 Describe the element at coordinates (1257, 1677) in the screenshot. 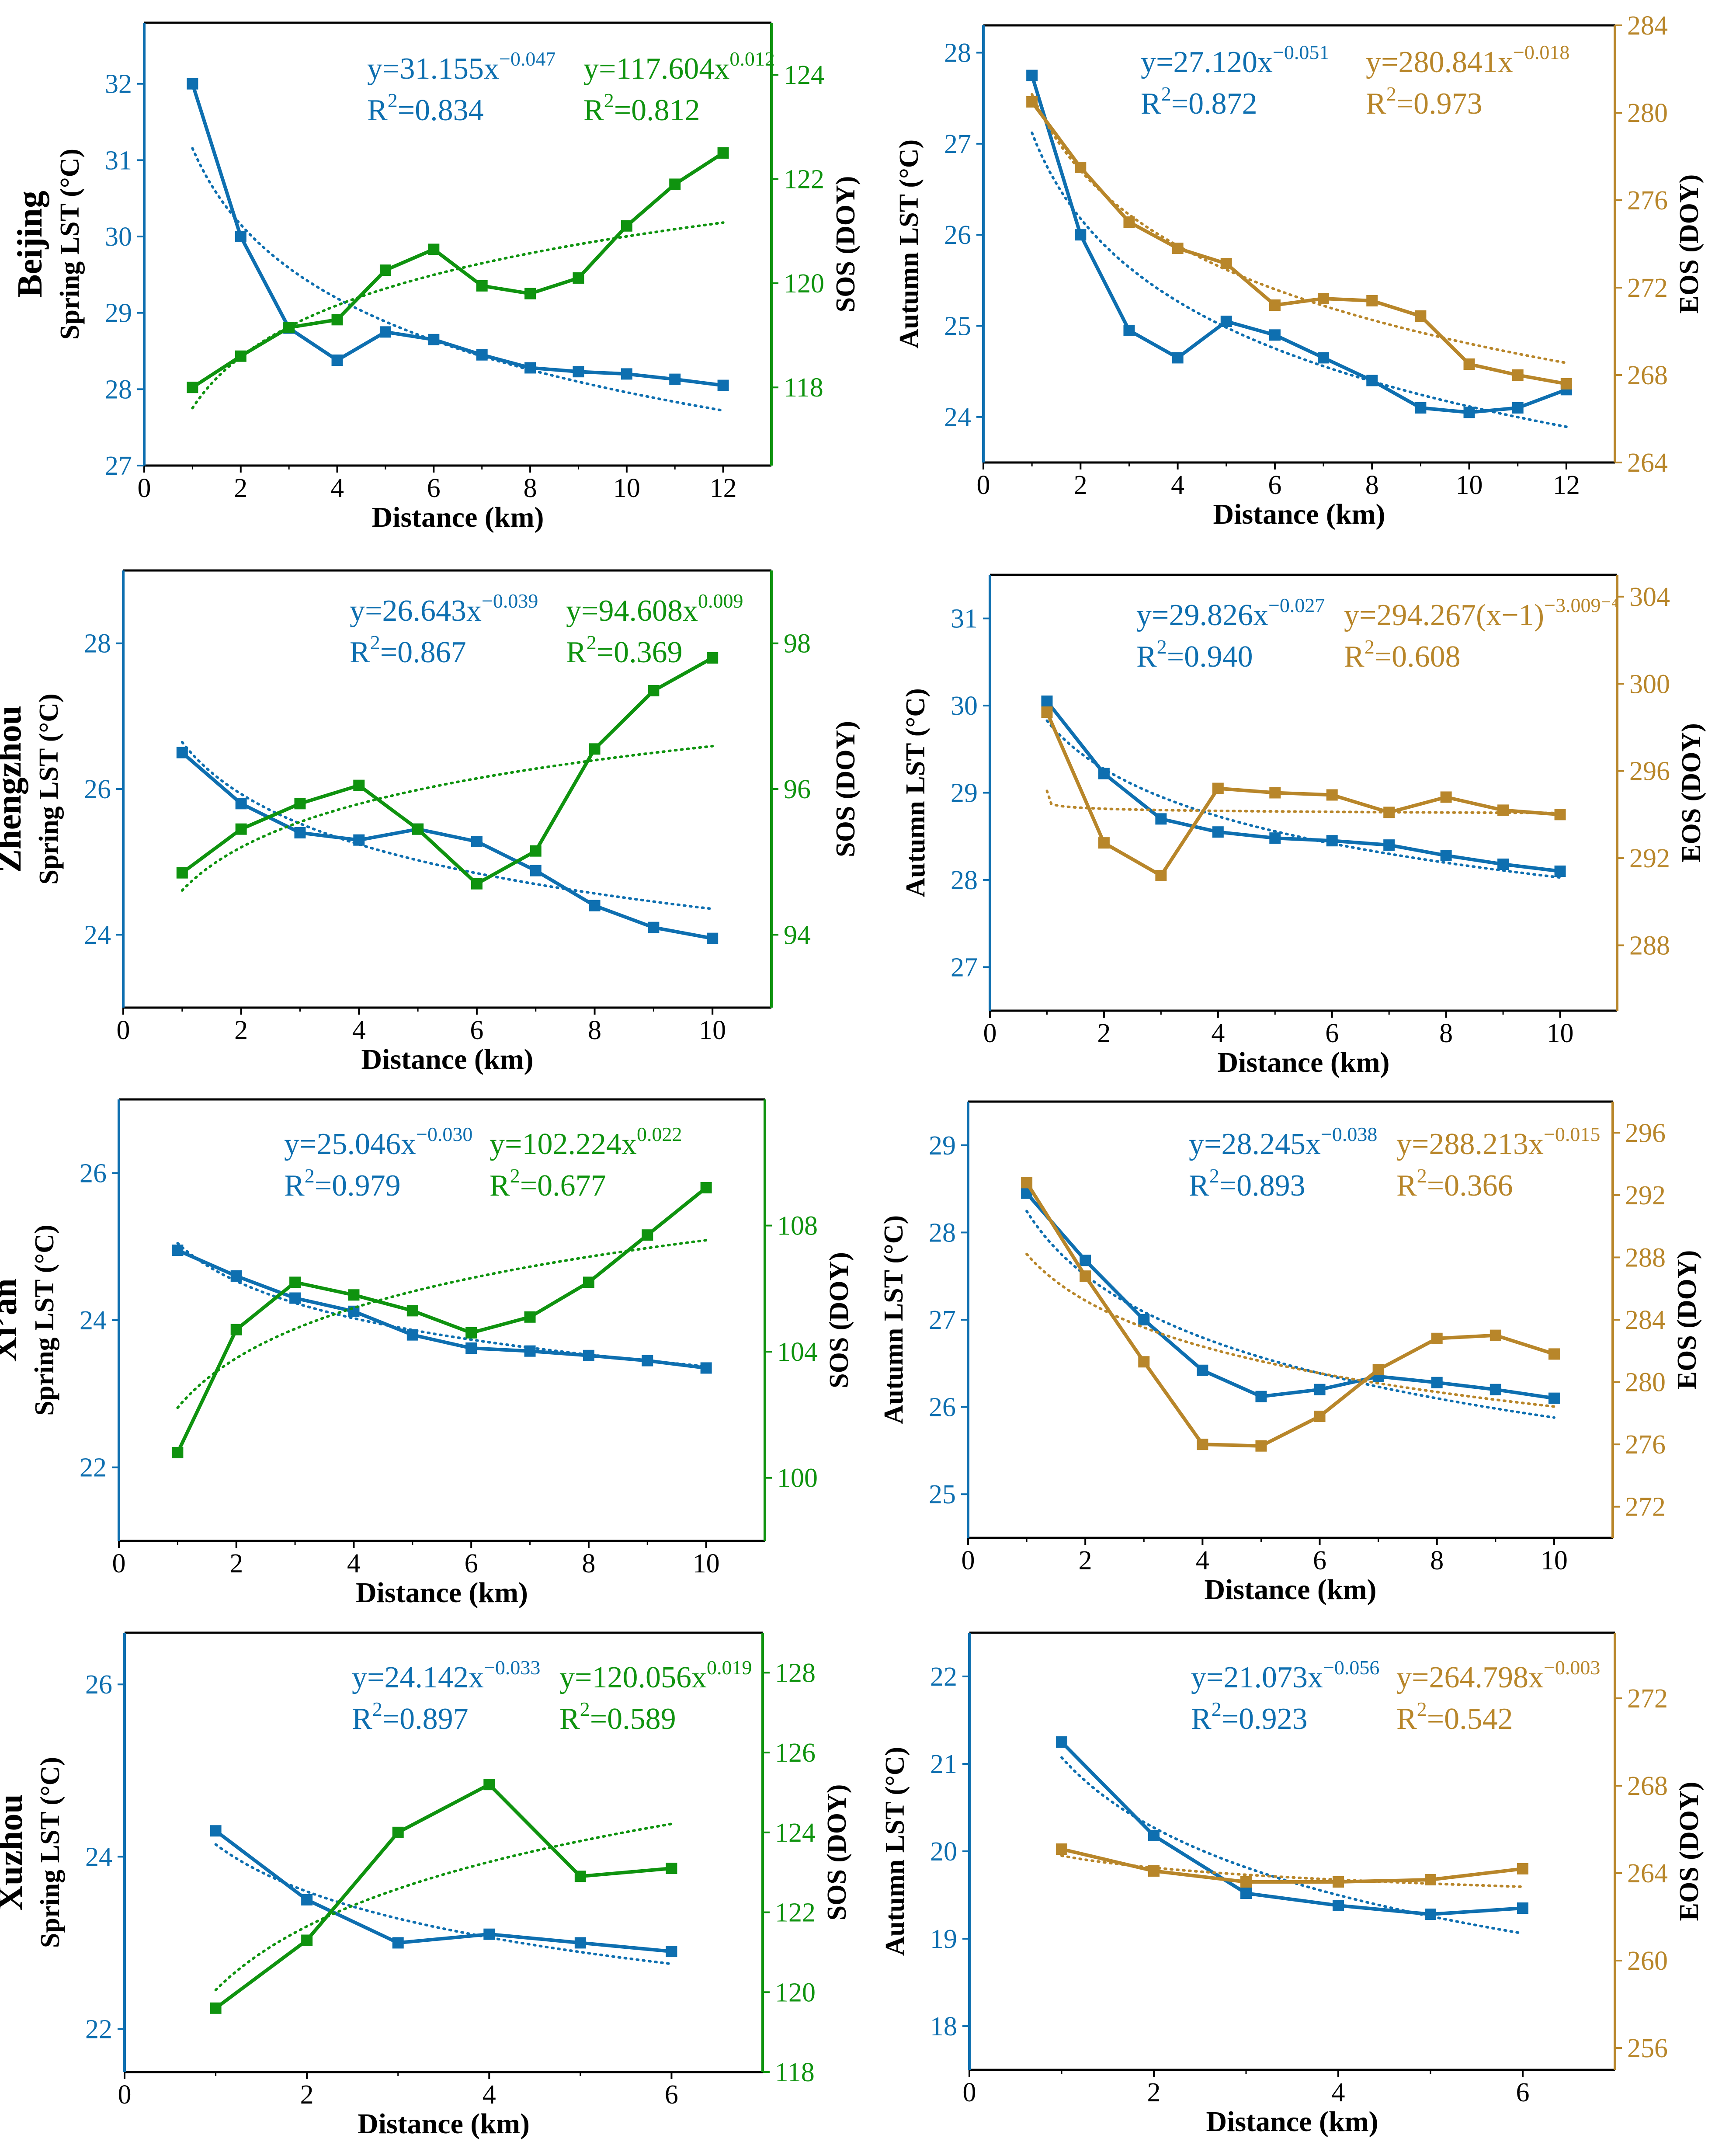

I see `fit-equation-base: y=21.073x` at that location.